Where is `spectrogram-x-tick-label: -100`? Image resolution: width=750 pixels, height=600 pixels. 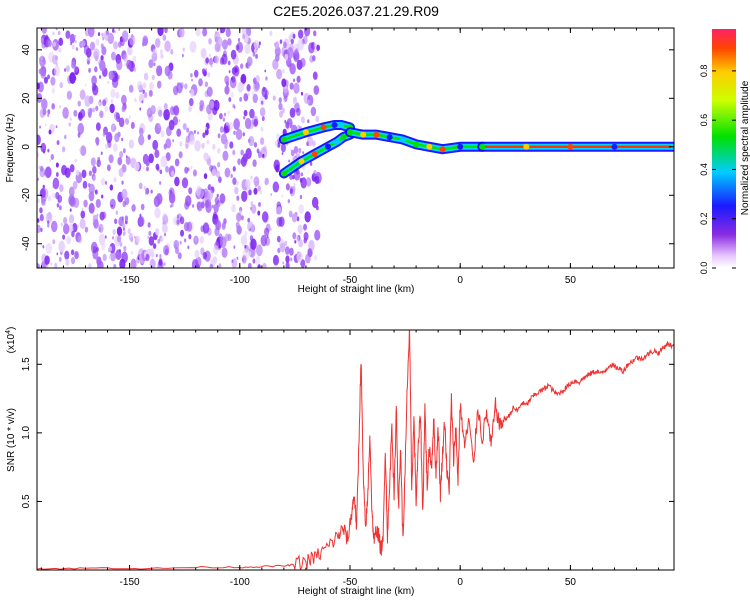
spectrogram-x-tick-label: -100 is located at coordinates (240, 280).